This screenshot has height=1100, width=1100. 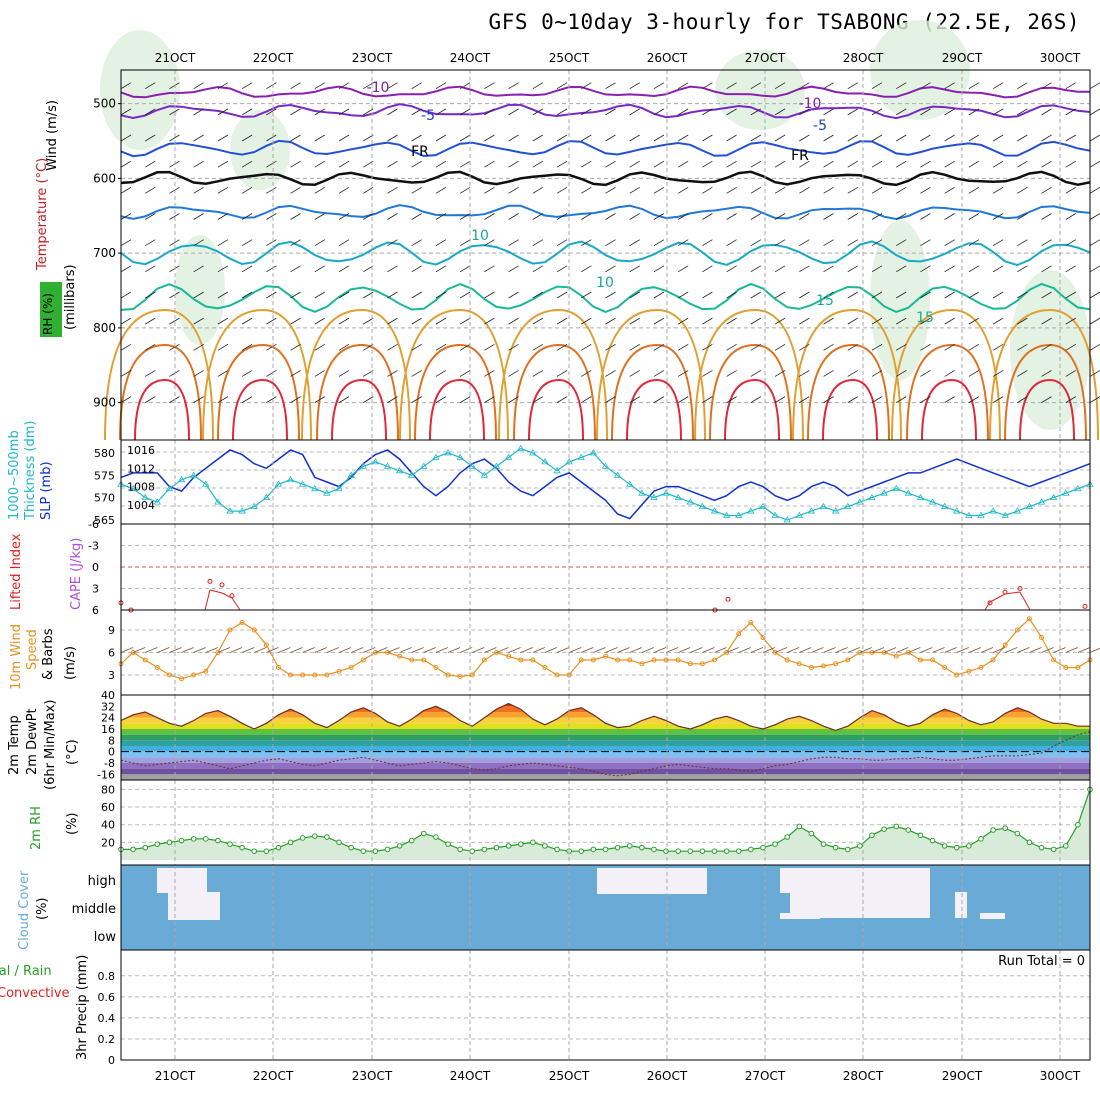 I want to click on slp-label: SLP (mb), so click(x=46, y=490).